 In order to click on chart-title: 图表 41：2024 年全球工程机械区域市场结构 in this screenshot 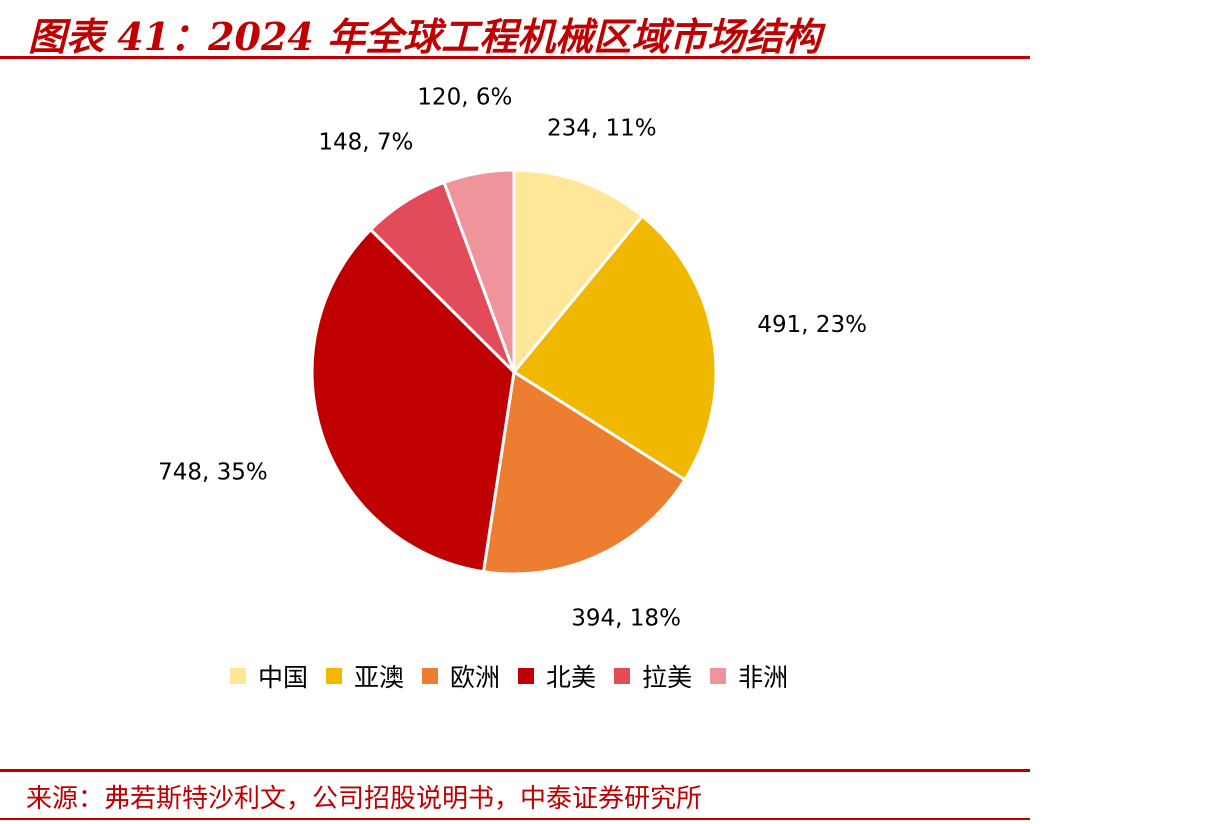, I will do `click(425, 36)`.